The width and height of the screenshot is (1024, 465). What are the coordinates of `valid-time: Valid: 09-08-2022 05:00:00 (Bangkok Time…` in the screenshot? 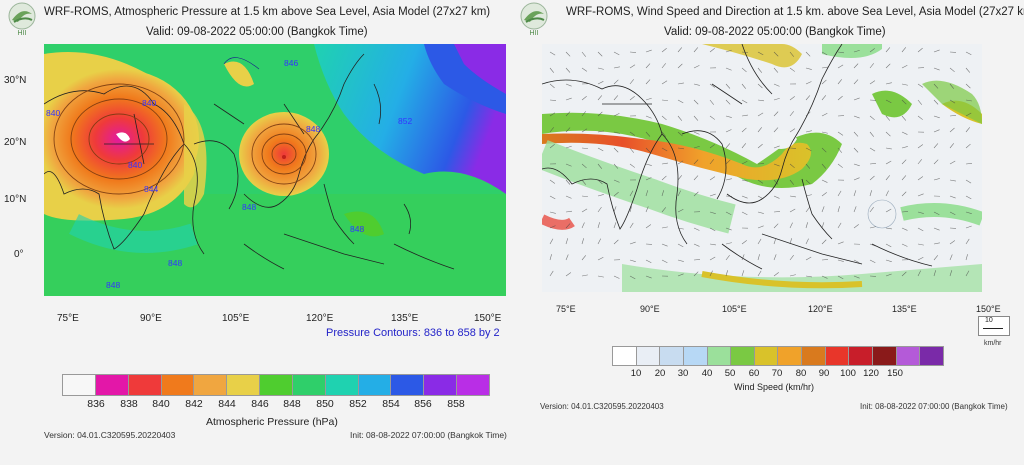 It's located at (257, 32).